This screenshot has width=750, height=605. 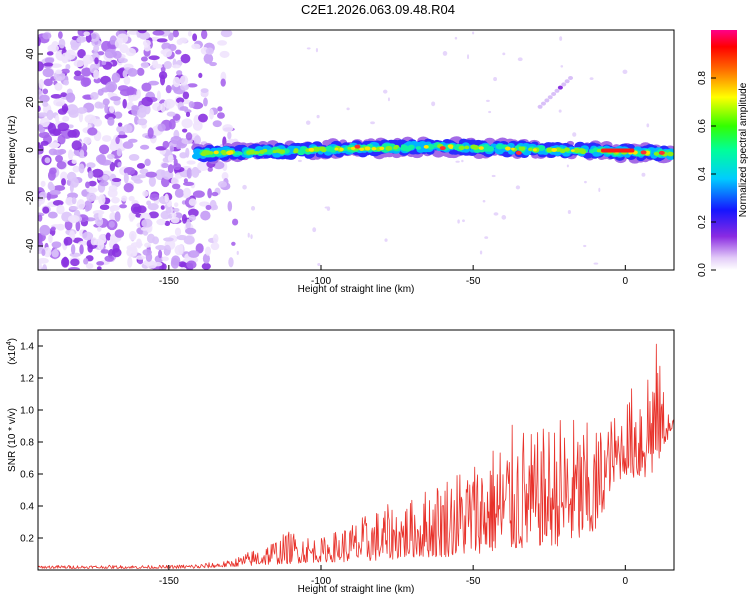 What do you see at coordinates (706, 174) in the screenshot?
I see `colorbar-ticks: 0.0 0.2 0.4 0.6 0.8` at bounding box center [706, 174].